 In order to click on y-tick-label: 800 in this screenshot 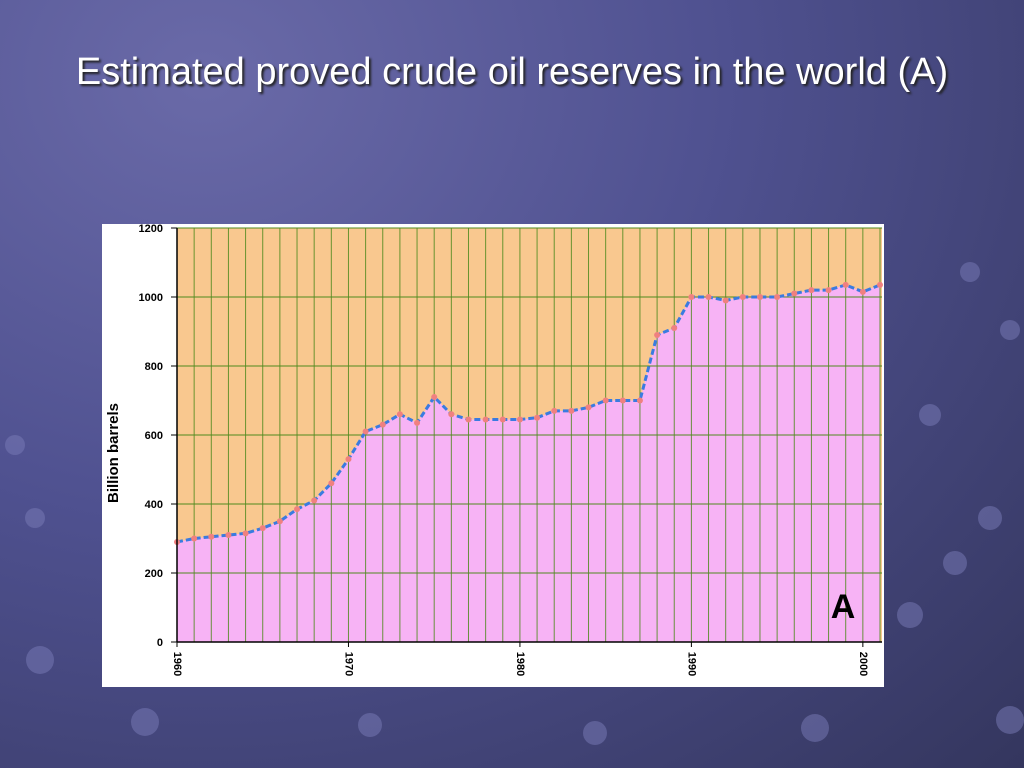, I will do `click(154, 367)`.